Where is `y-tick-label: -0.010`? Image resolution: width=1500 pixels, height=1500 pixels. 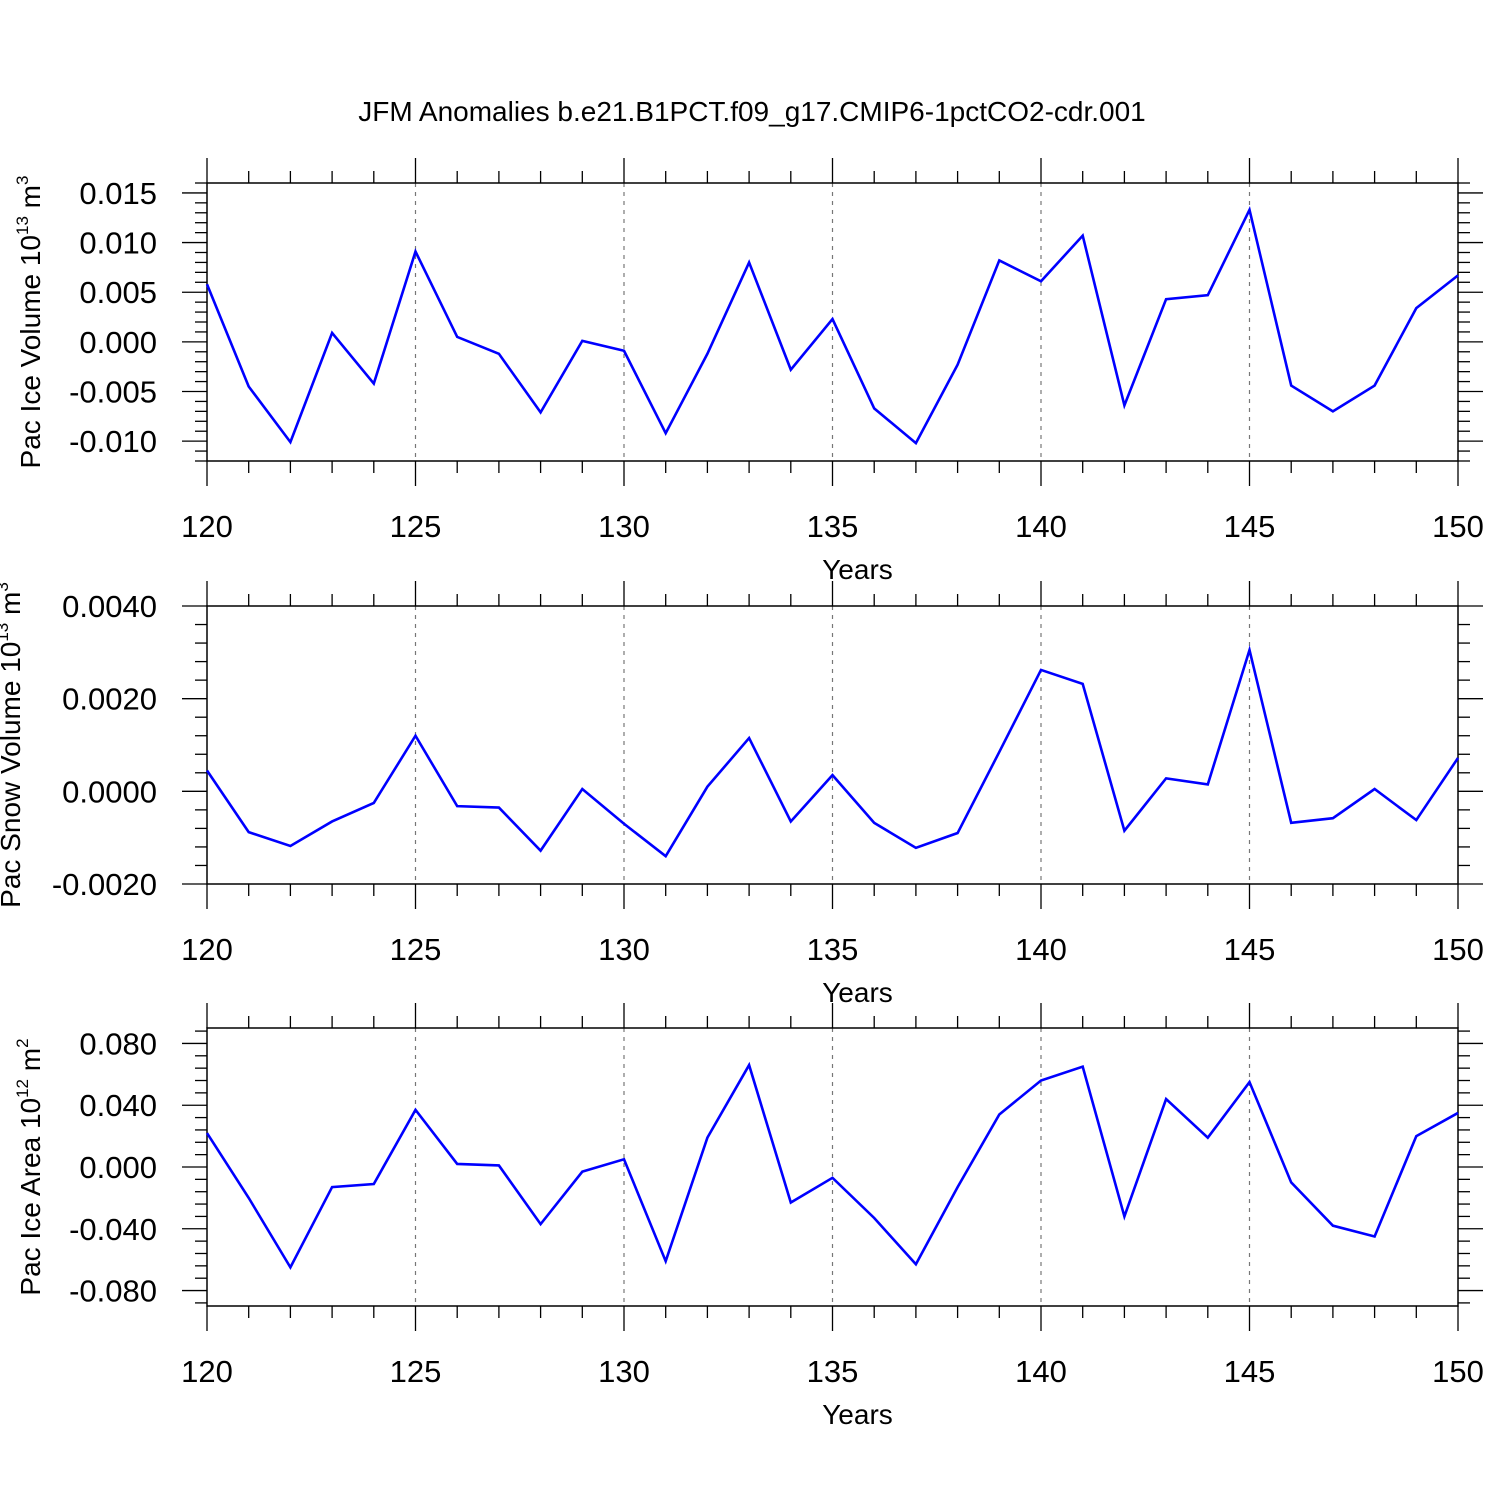 y-tick-label: -0.010 is located at coordinates (113, 441).